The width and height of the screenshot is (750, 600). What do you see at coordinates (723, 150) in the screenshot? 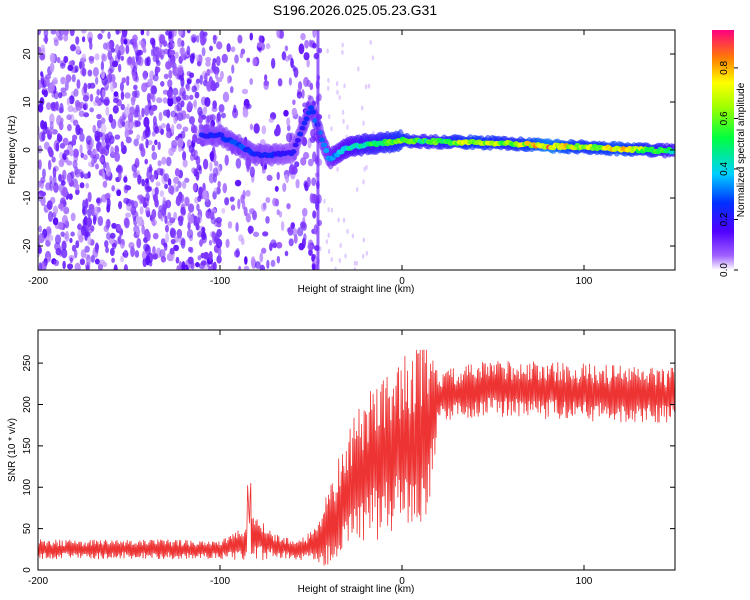
I see `colorbar-gradient` at bounding box center [723, 150].